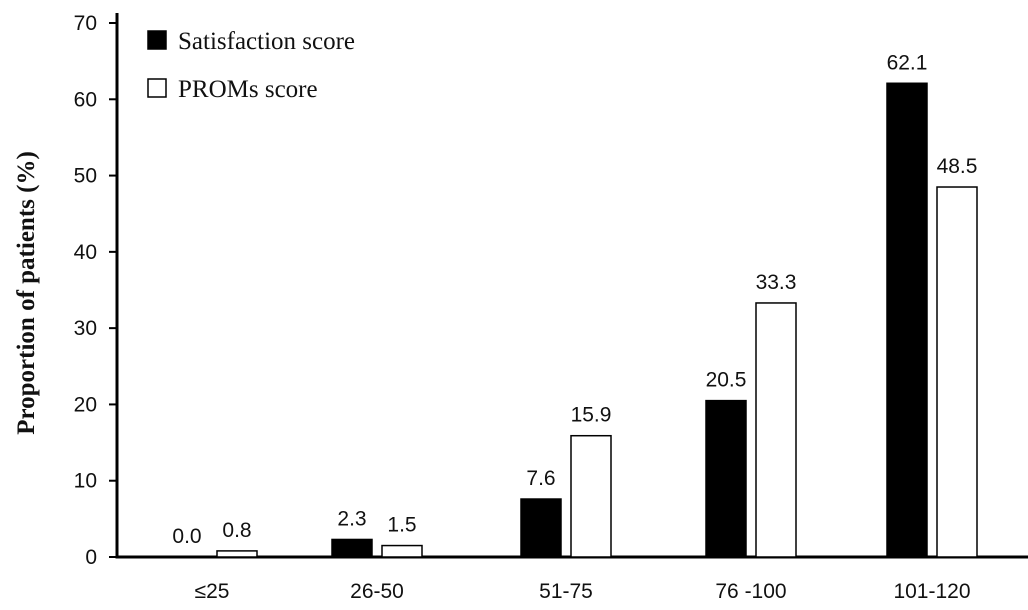 The height and width of the screenshot is (610, 1028). What do you see at coordinates (591, 415) in the screenshot?
I see `data-label-proms: 15.9` at bounding box center [591, 415].